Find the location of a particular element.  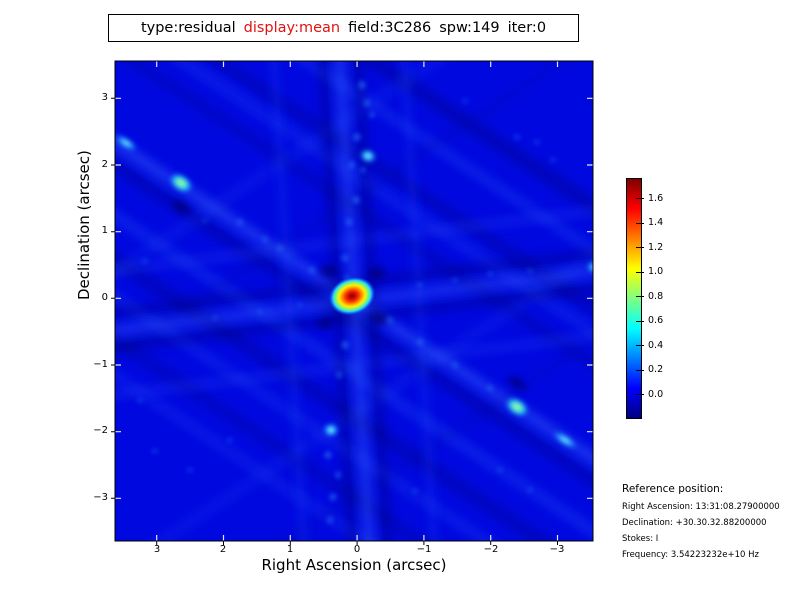

reference-heading: Reference position: is located at coordinates (673, 489).